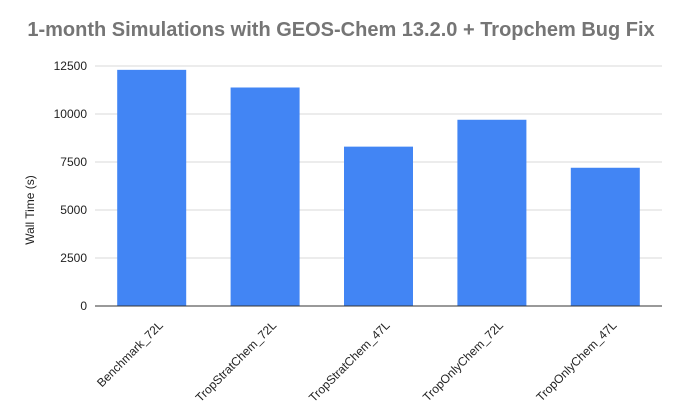  Describe the element at coordinates (30, 210) in the screenshot. I see `y-axis-title: Wall Time (s)` at that location.